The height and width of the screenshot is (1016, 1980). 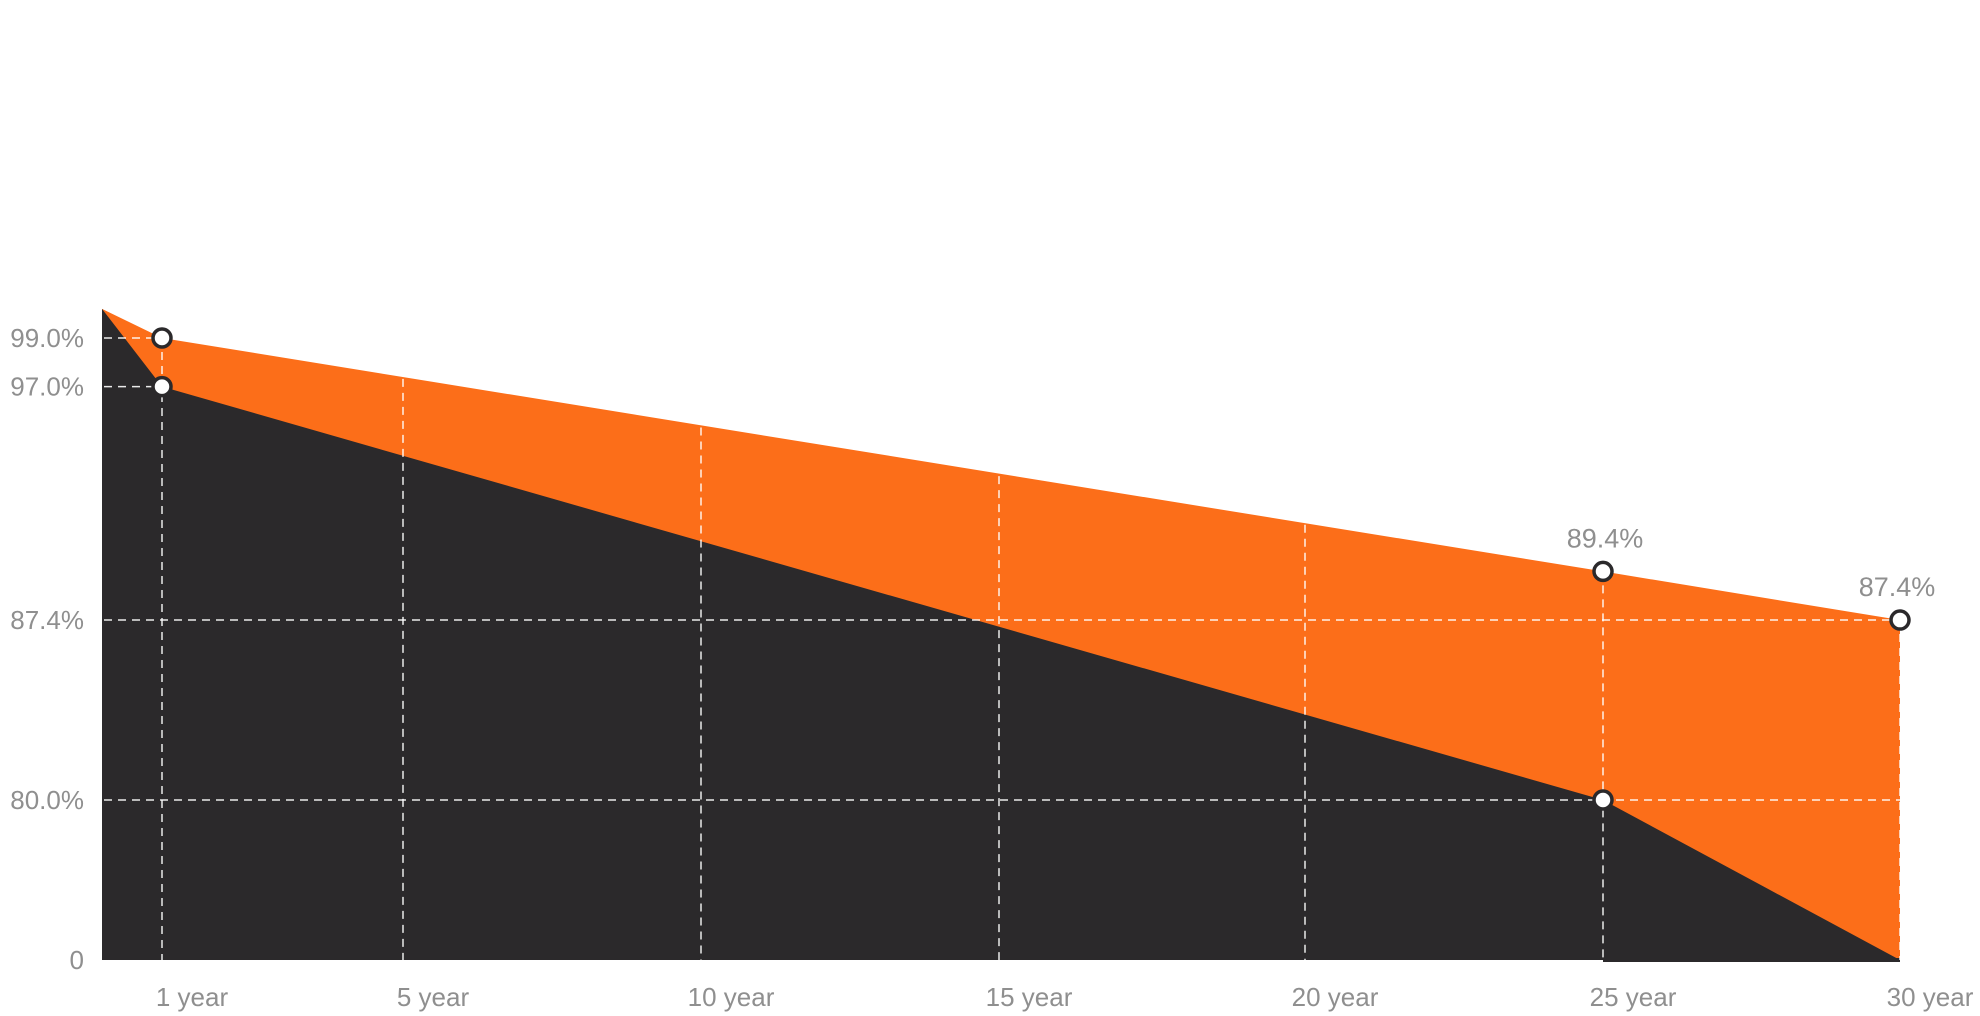 What do you see at coordinates (1930, 997) in the screenshot?
I see `x-tick-label: 30 year` at bounding box center [1930, 997].